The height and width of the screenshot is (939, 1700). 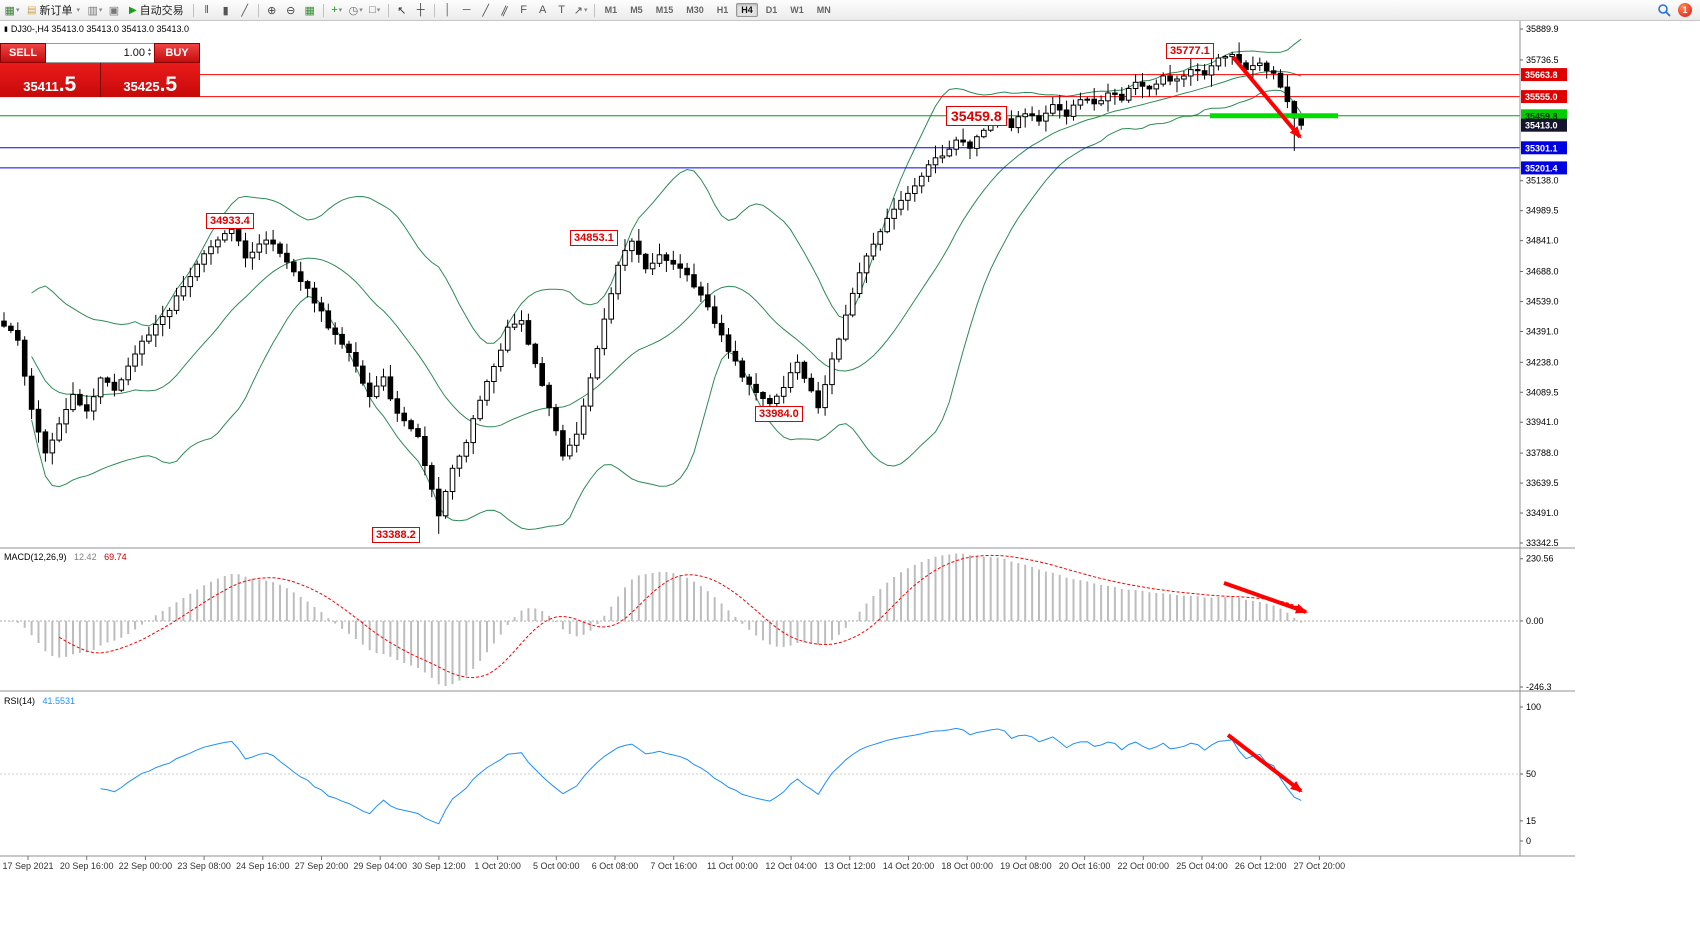 I want to click on sell-price: 35411.5, so click(x=50, y=80).